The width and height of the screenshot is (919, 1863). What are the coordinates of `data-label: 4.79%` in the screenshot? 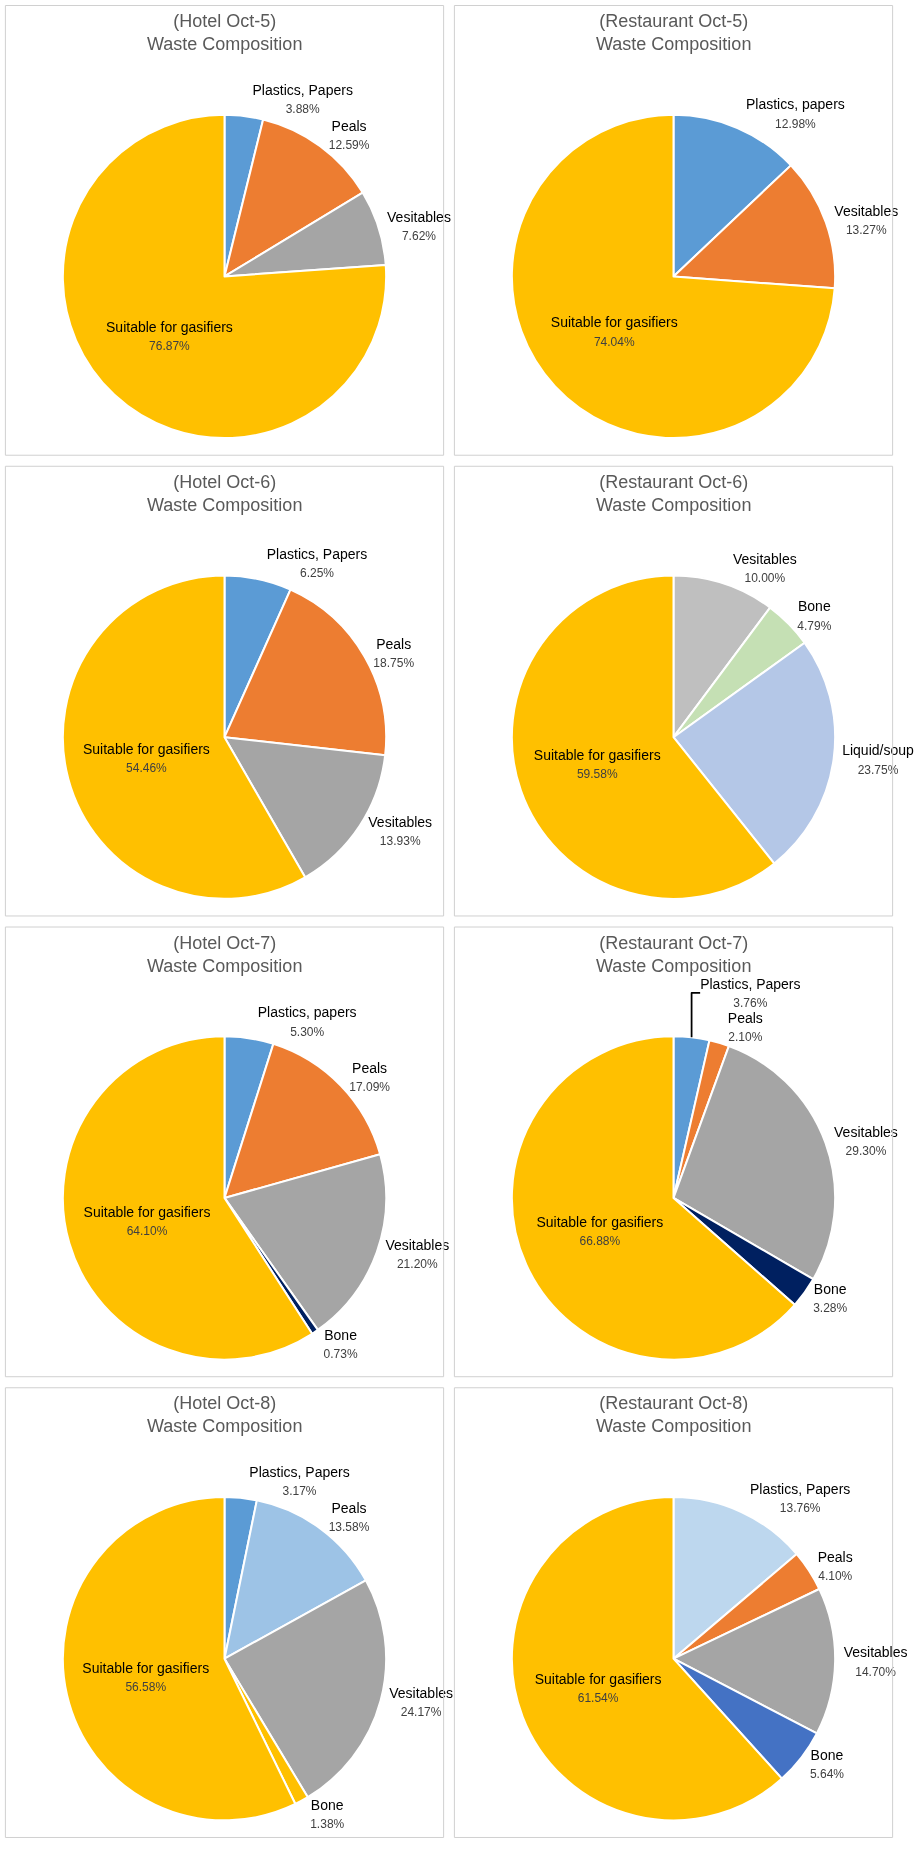 It's located at (814, 625).